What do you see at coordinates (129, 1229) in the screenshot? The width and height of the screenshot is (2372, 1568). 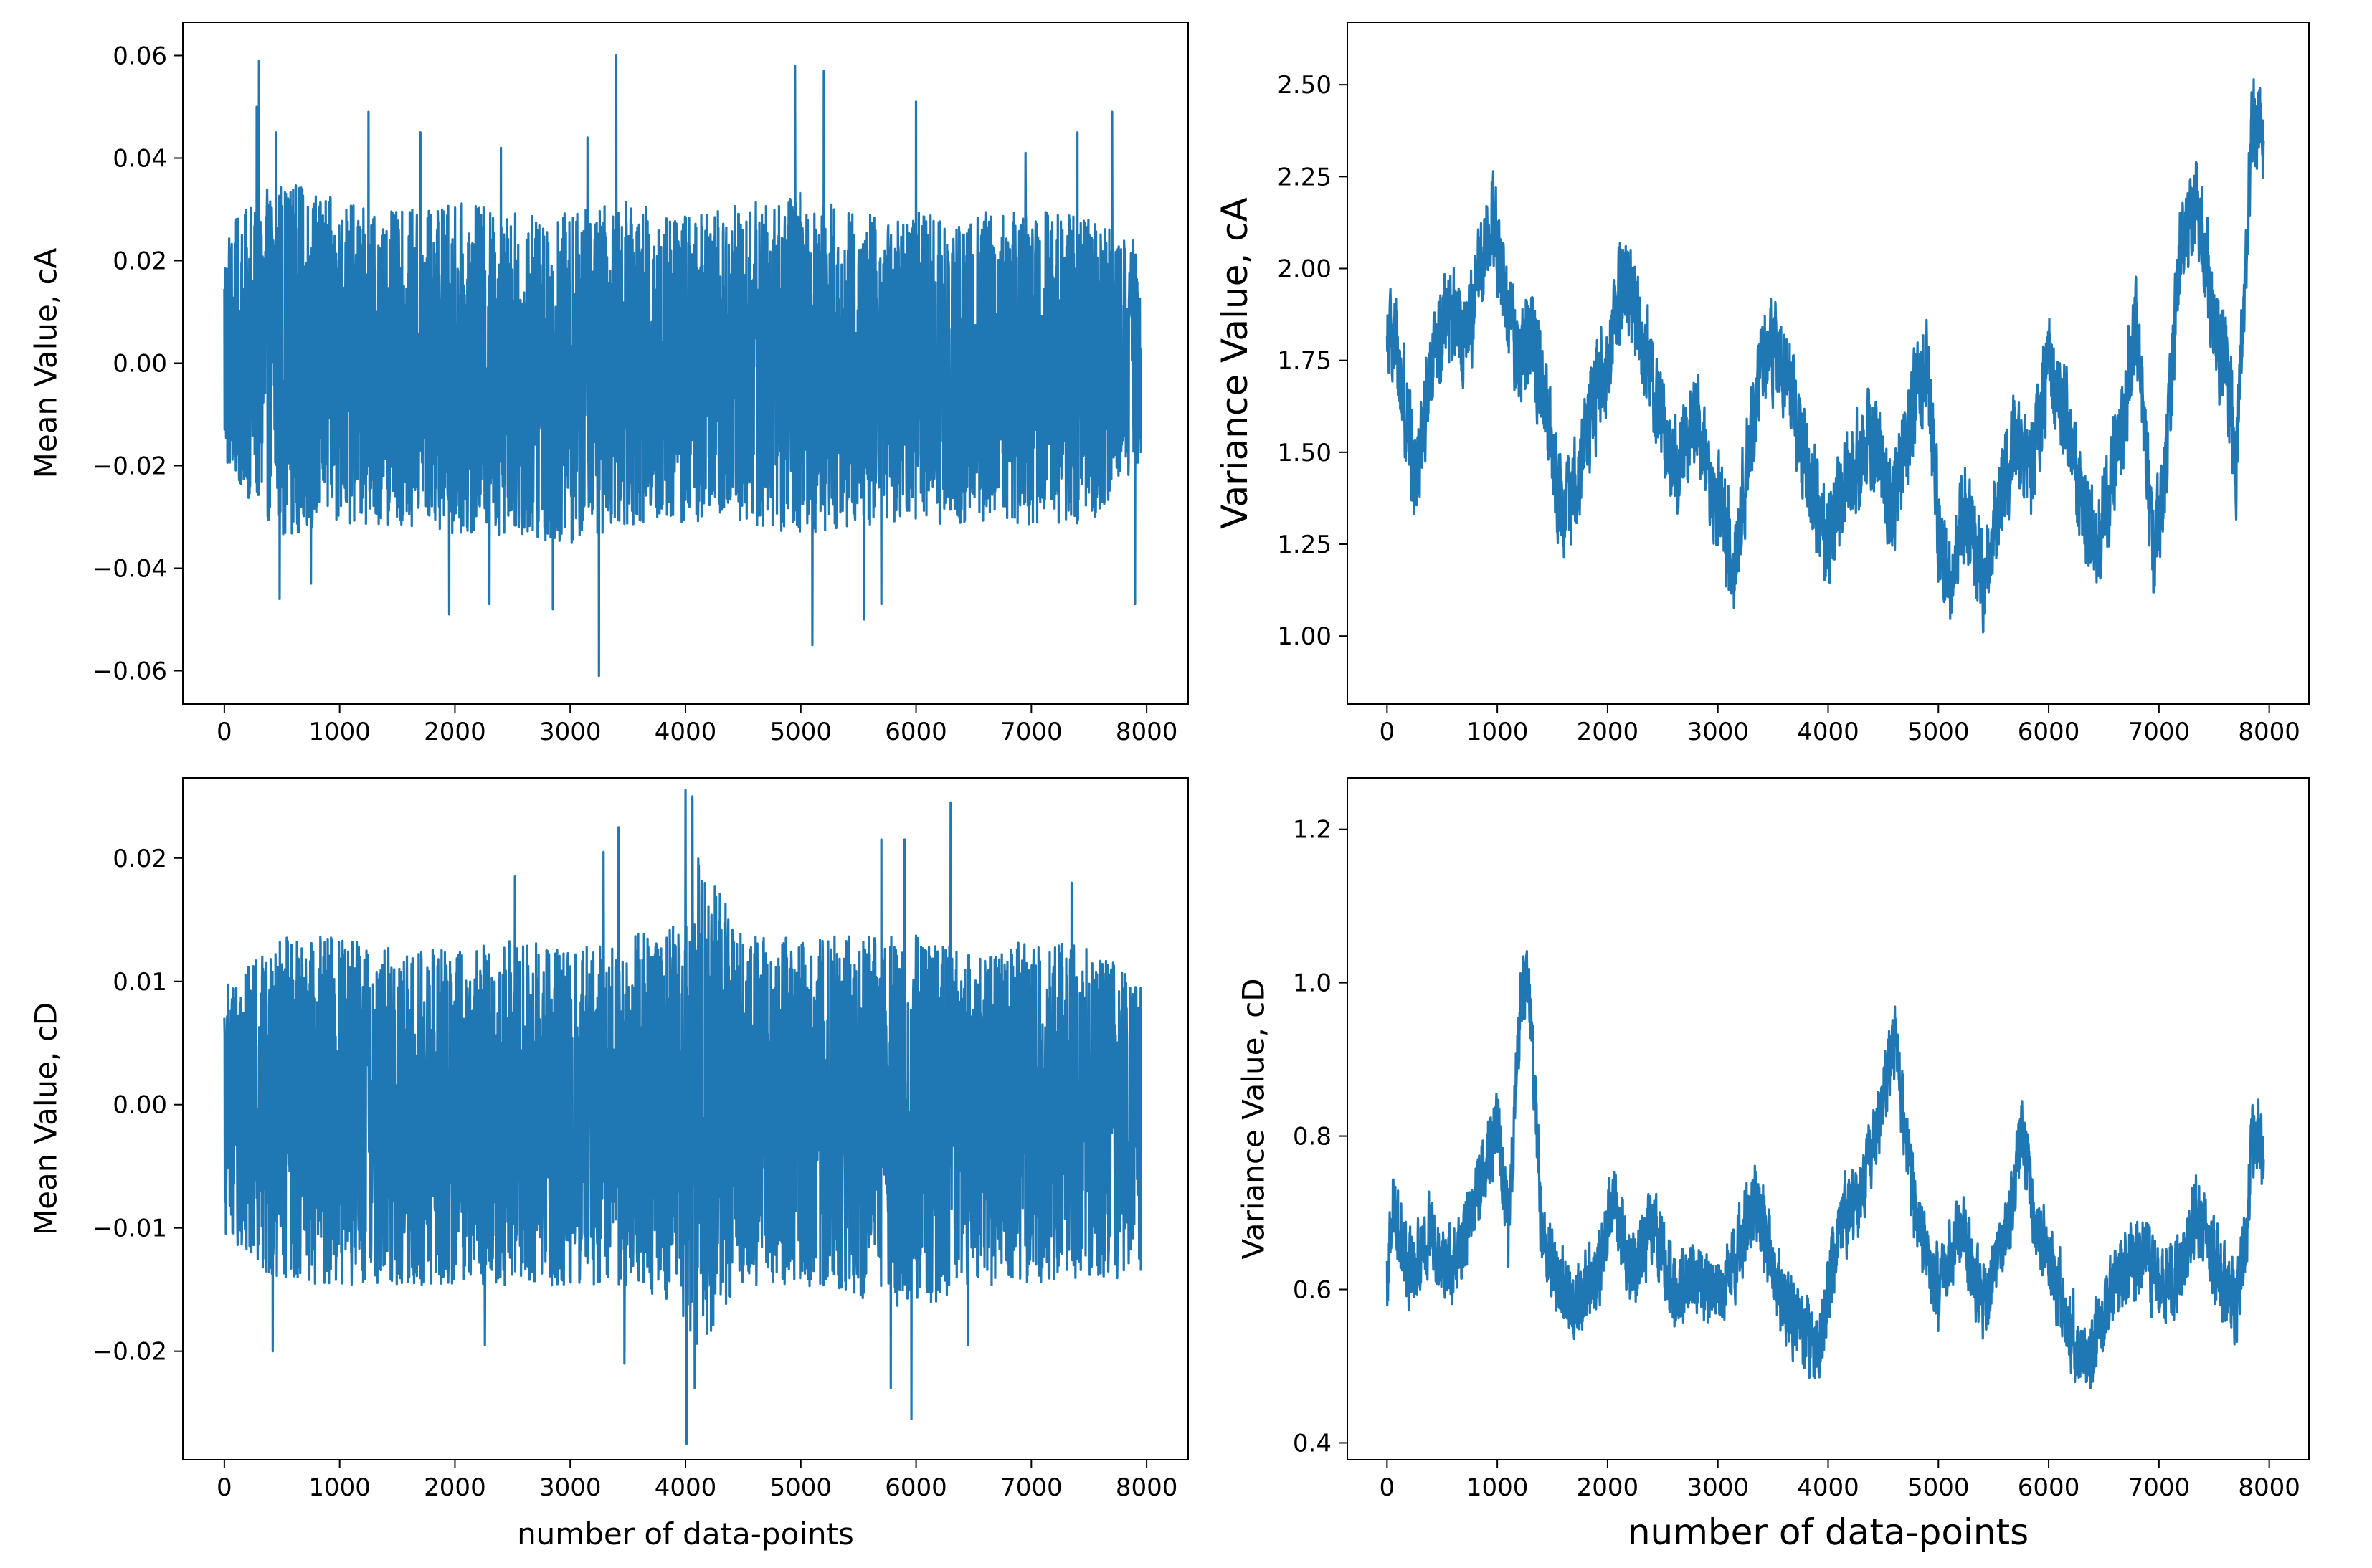 I see `y-tick-label: −0.01` at bounding box center [129, 1229].